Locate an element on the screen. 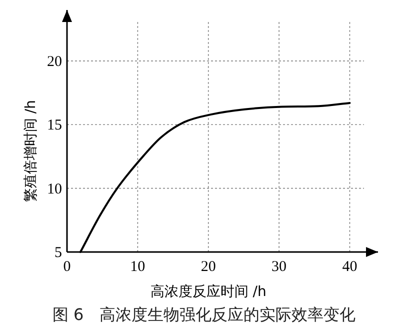 The height and width of the screenshot is (331, 413). x-tick-label: 40 is located at coordinates (350, 267).